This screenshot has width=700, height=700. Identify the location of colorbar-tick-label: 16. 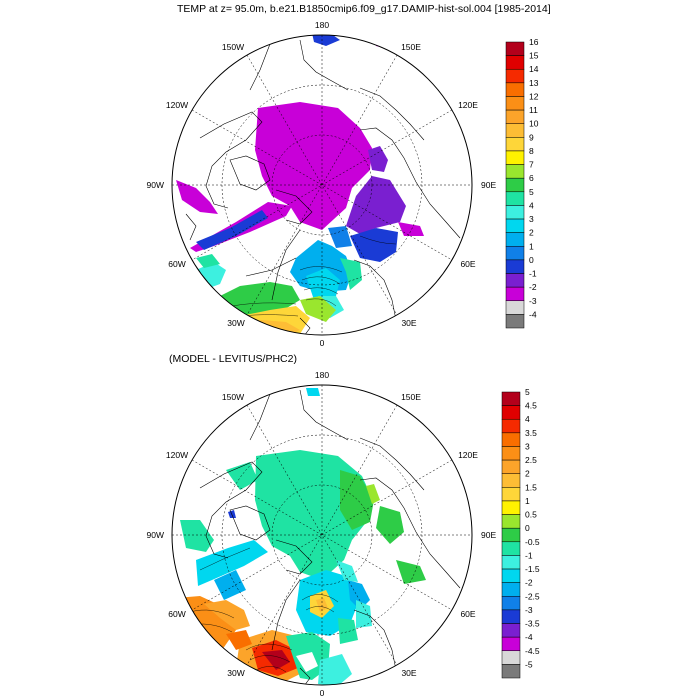
(534, 42).